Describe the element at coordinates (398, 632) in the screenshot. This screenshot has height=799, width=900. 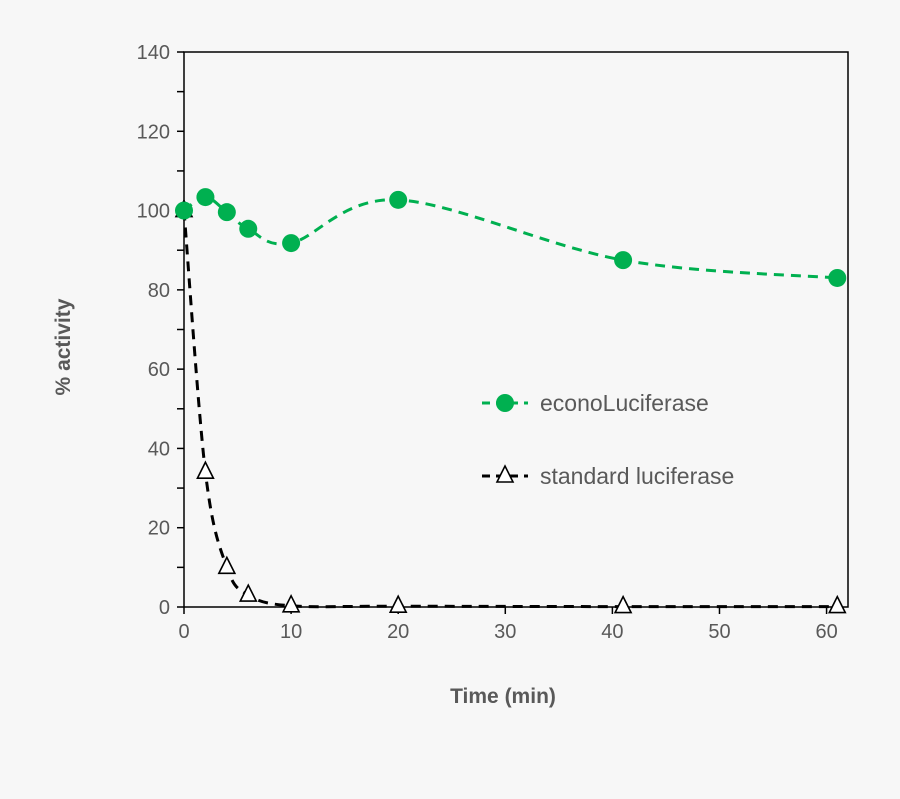
I see `x-tick-label: 20` at that location.